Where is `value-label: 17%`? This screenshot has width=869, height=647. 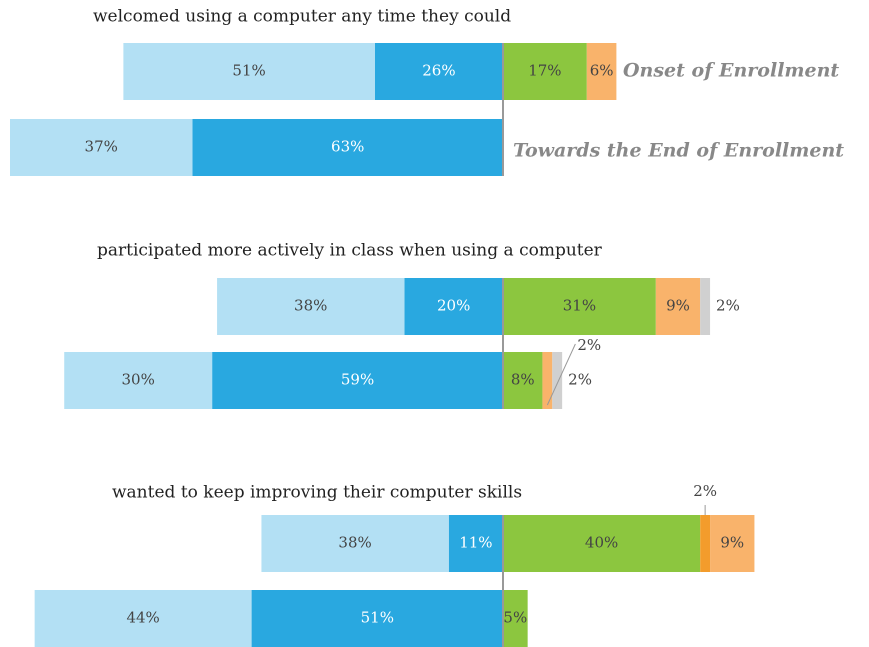 value-label: 17% is located at coordinates (544, 71).